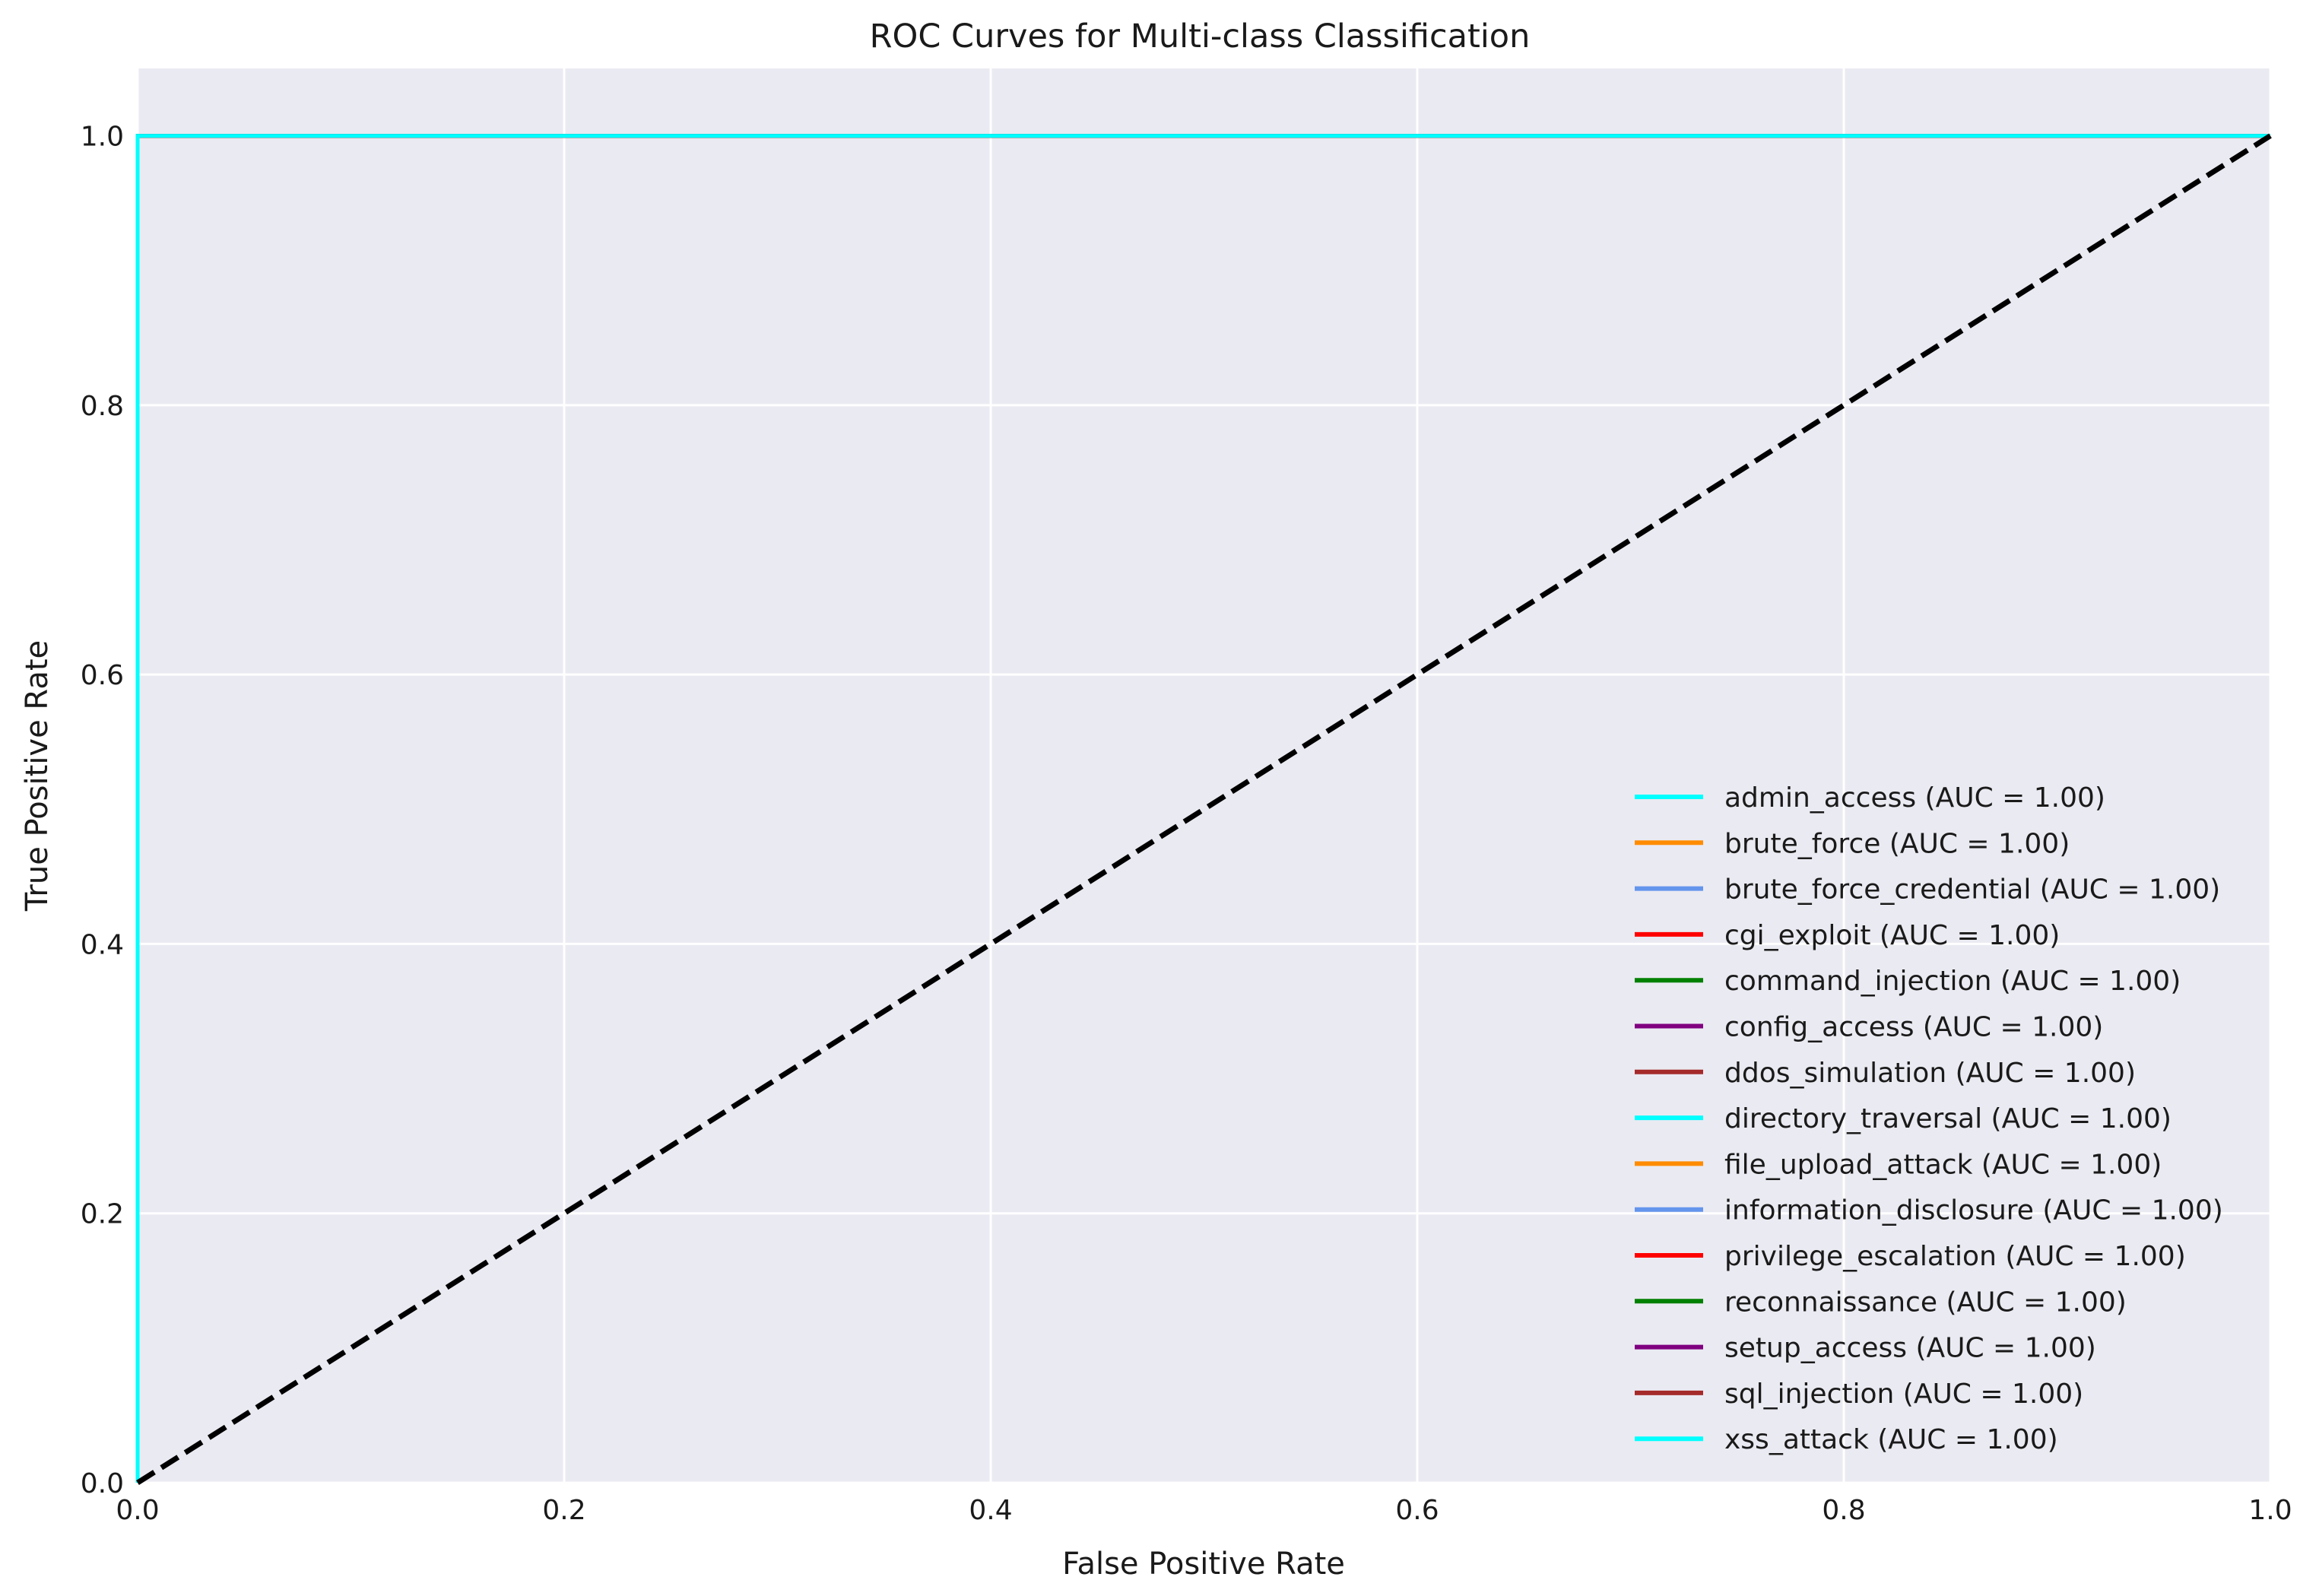 The image size is (2300, 1596). I want to click on y-tick-label: 0.0, so click(102, 1484).